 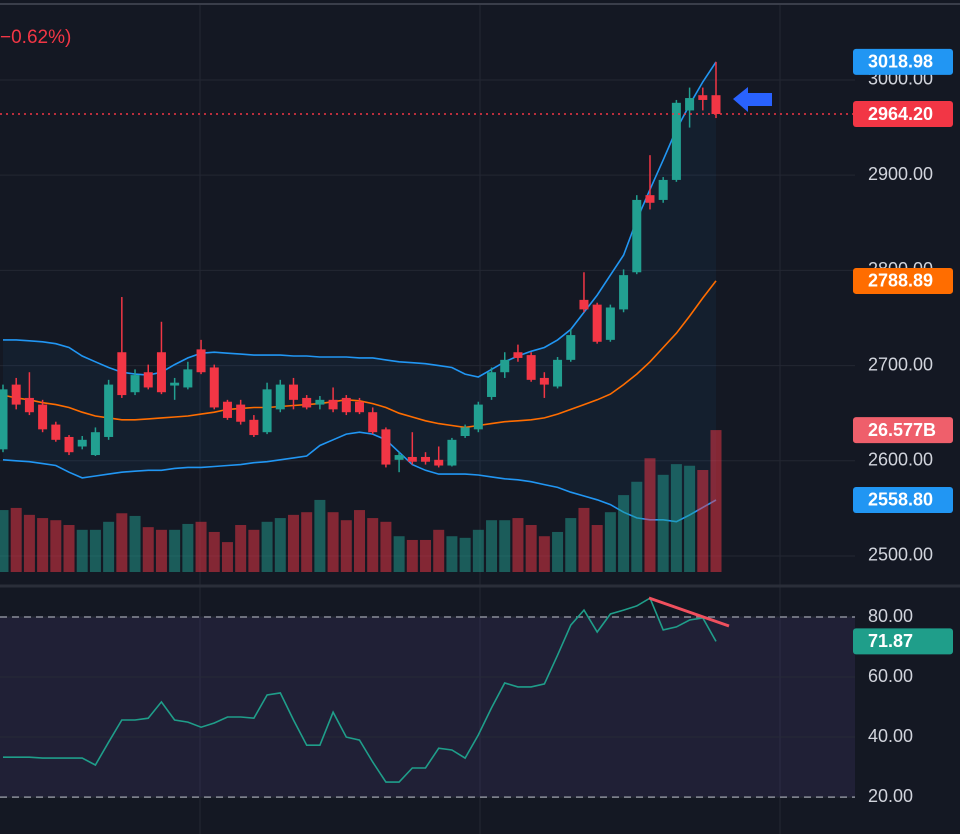 I want to click on divergence-line, so click(x=689, y=612).